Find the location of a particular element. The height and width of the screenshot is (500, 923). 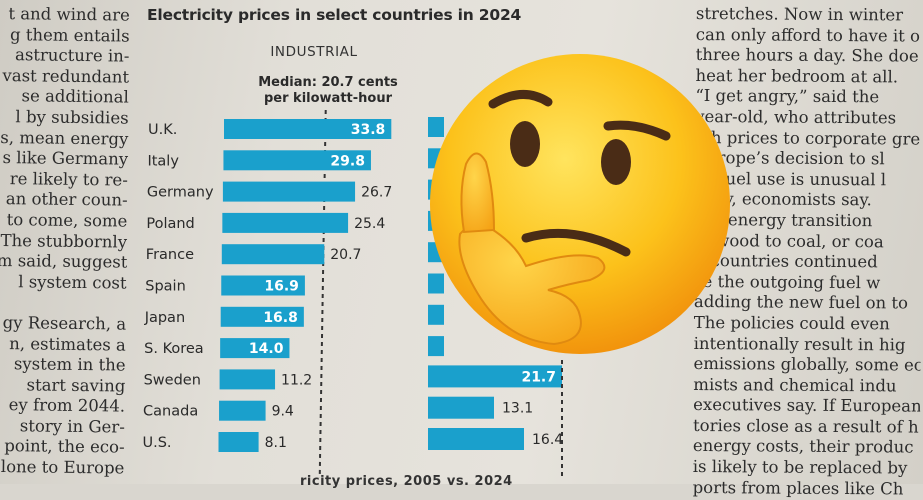

category-label: Germany is located at coordinates (180, 193).